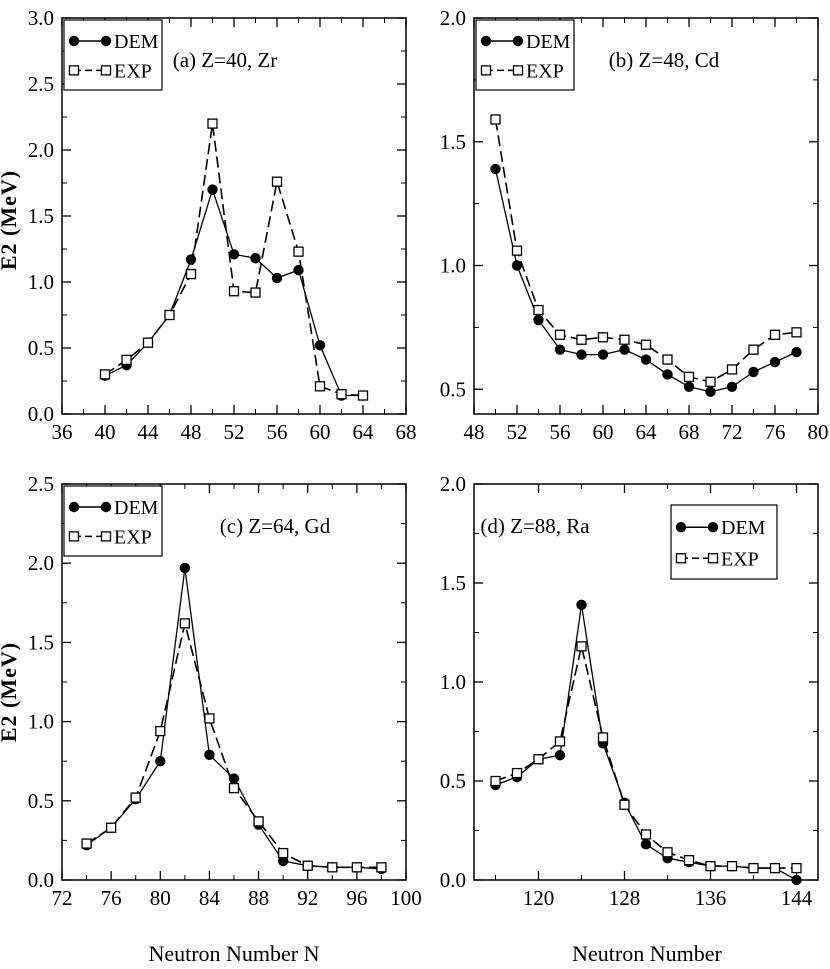 The width and height of the screenshot is (830, 969). What do you see at coordinates (647, 953) in the screenshot?
I see `x-axis-title-right: Neutron Number` at bounding box center [647, 953].